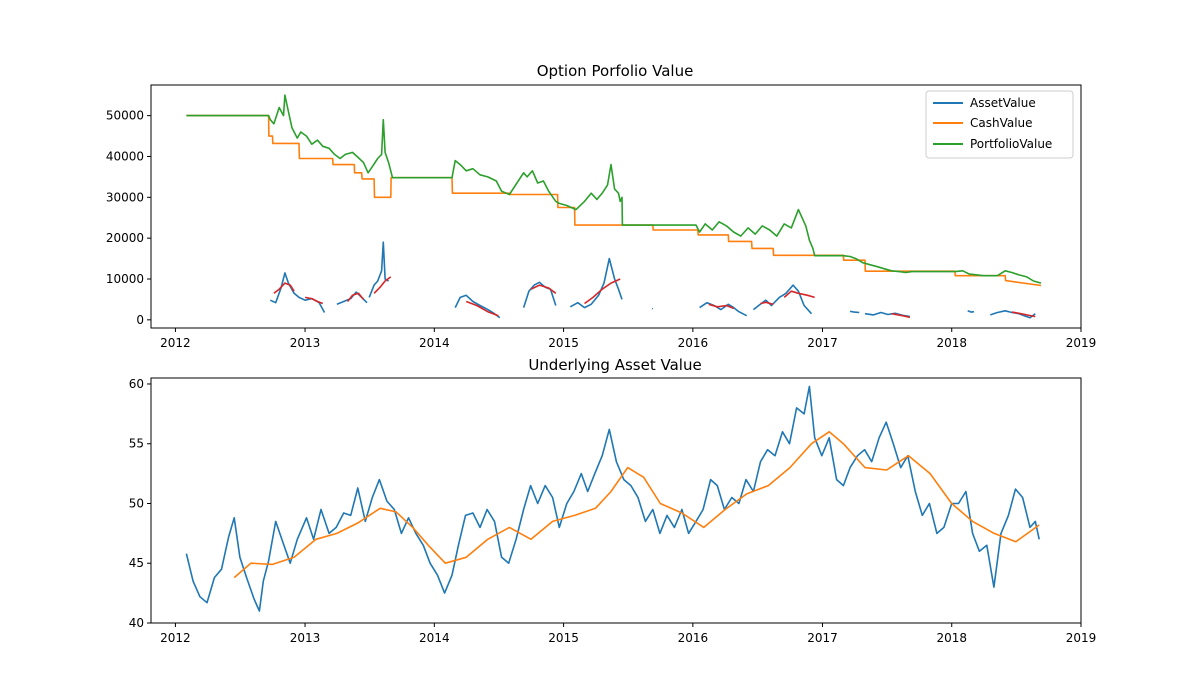  I want to click on y-tick-label: 45, so click(136, 563).